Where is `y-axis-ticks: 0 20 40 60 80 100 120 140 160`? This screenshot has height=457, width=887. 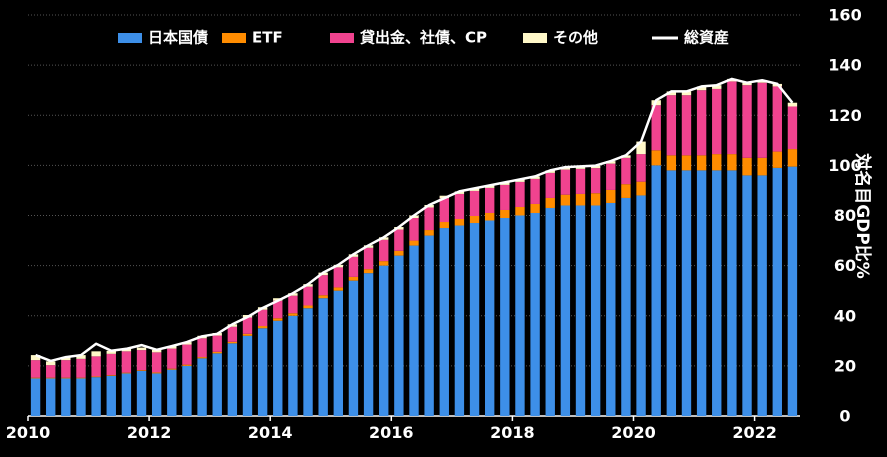 y-axis-ticks: 0 20 40 60 80 100 120 140 160 is located at coordinates (844, 216).